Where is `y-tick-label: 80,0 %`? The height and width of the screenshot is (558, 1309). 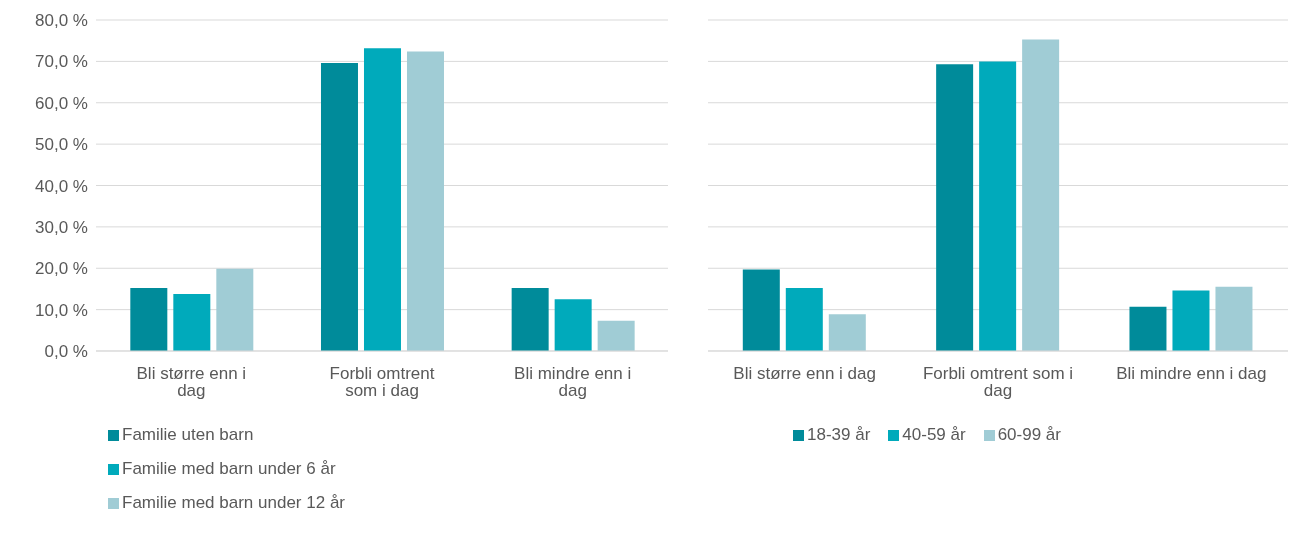
y-tick-label: 80,0 % is located at coordinates (61, 21).